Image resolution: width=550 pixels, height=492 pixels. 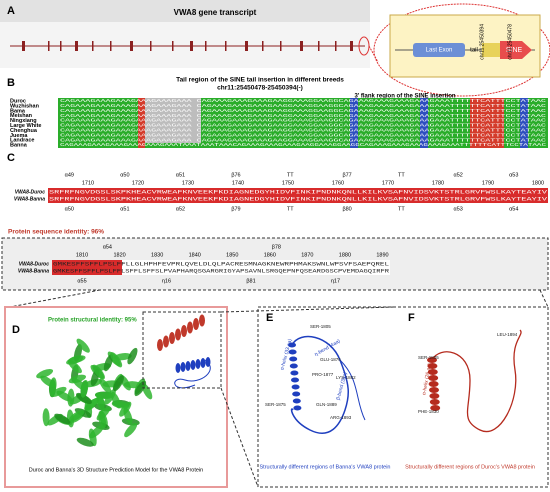 What do you see at coordinates (474, 51) in the screenshot?
I see `tail-label: tail` at bounding box center [474, 51].